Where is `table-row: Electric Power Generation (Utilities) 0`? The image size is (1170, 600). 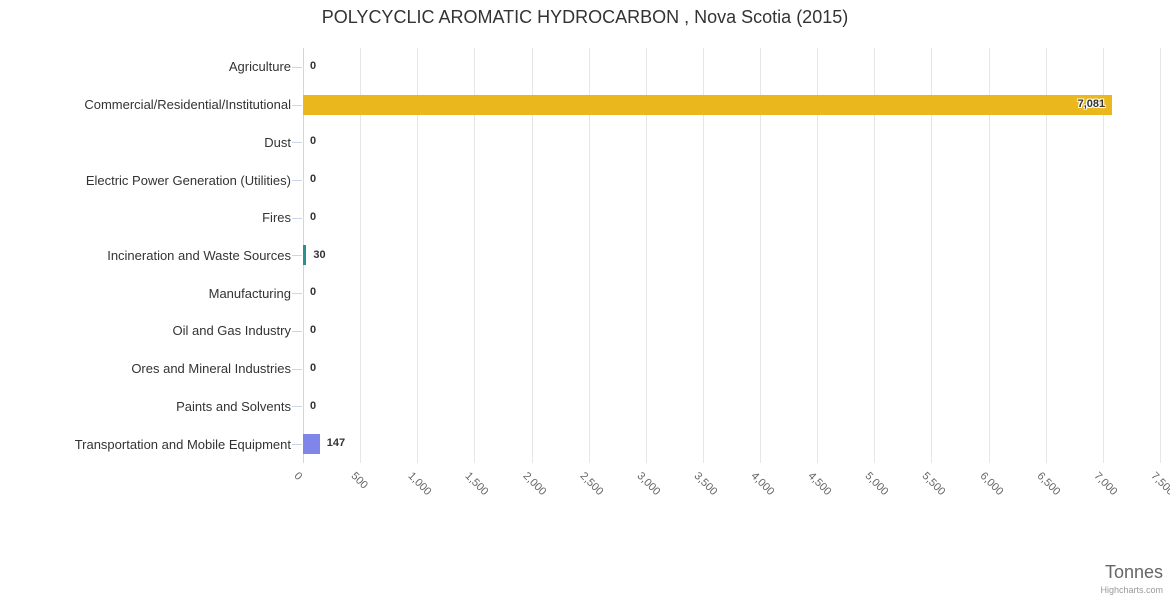
table-row: Electric Power Generation (Utilities) 0 is located at coordinates (585, 180).